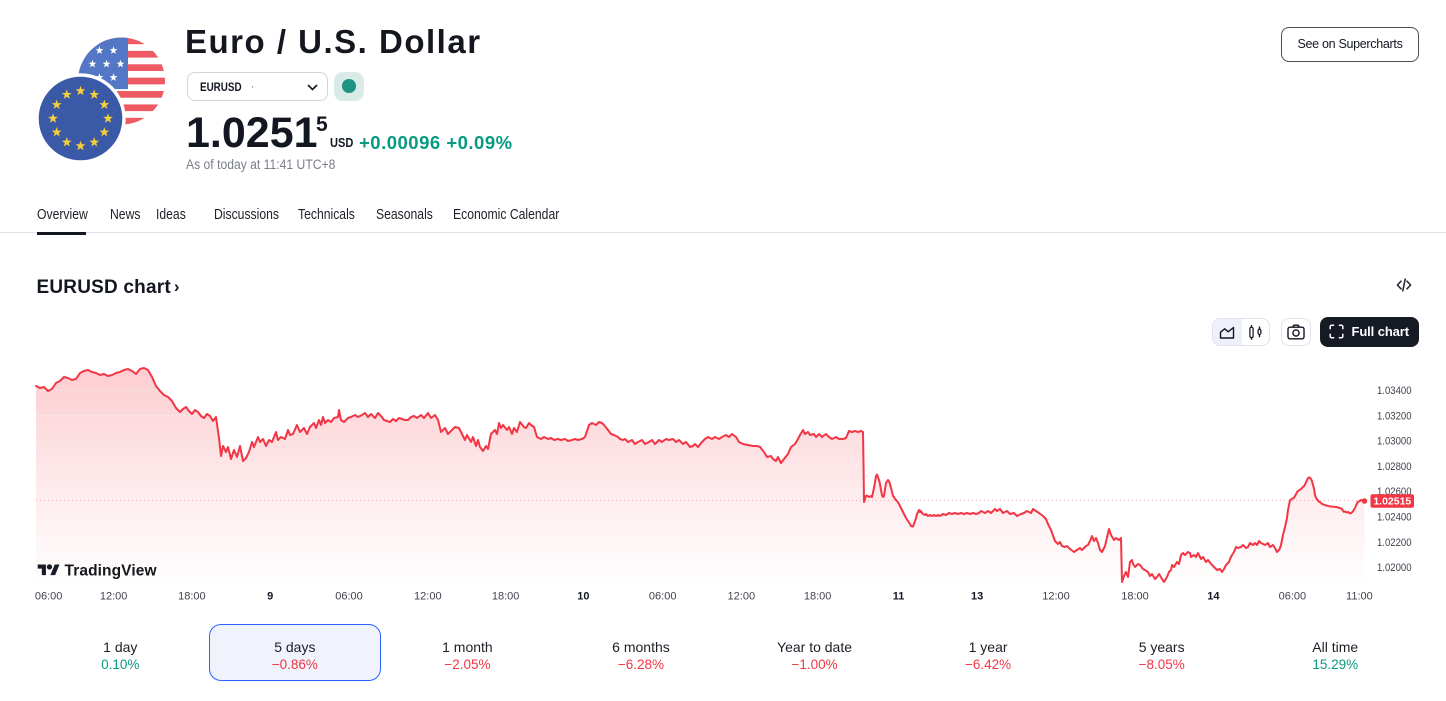  What do you see at coordinates (270, 597) in the screenshot?
I see `svg-text: 9` at bounding box center [270, 597].